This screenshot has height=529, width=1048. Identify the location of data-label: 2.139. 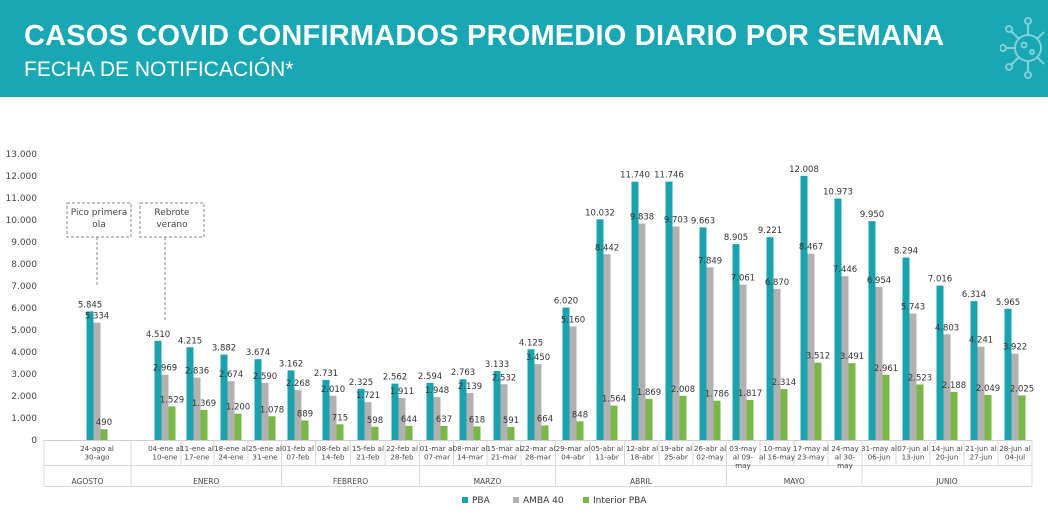
(470, 387).